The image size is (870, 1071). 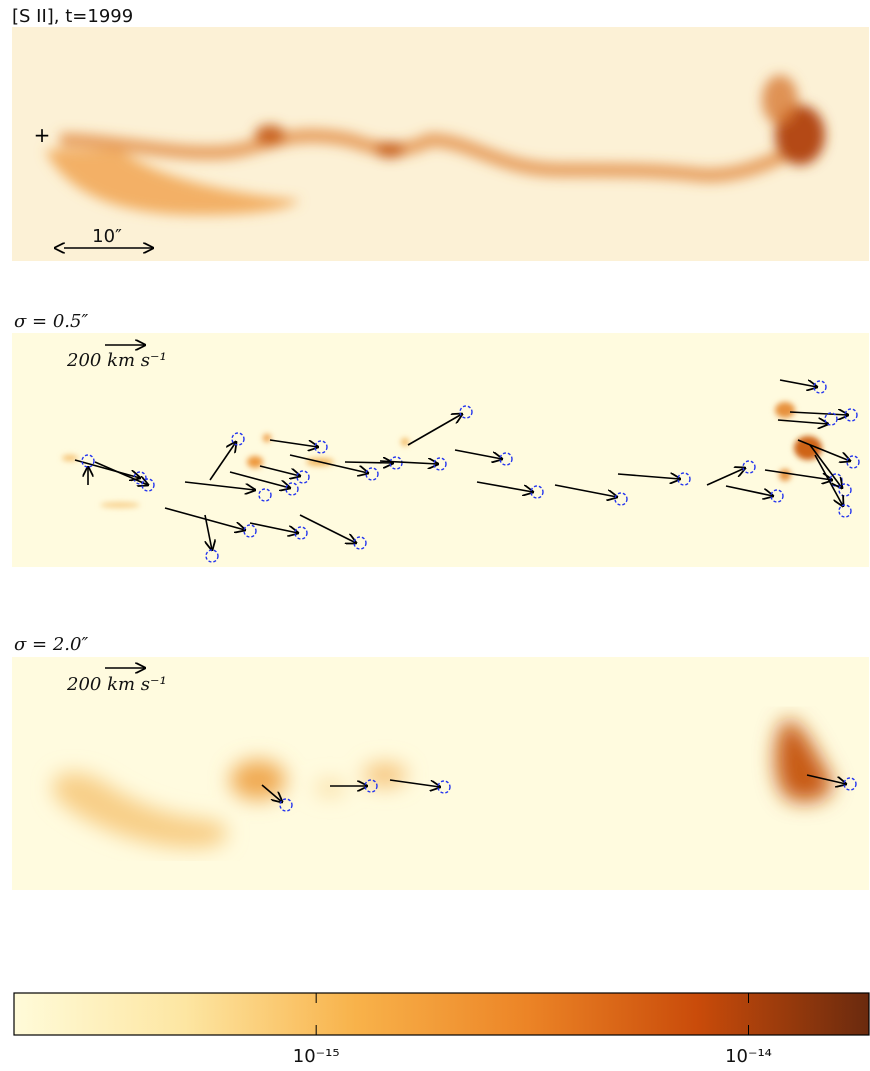 What do you see at coordinates (316, 1056) in the screenshot?
I see `tick-label: 10⁻¹⁵` at bounding box center [316, 1056].